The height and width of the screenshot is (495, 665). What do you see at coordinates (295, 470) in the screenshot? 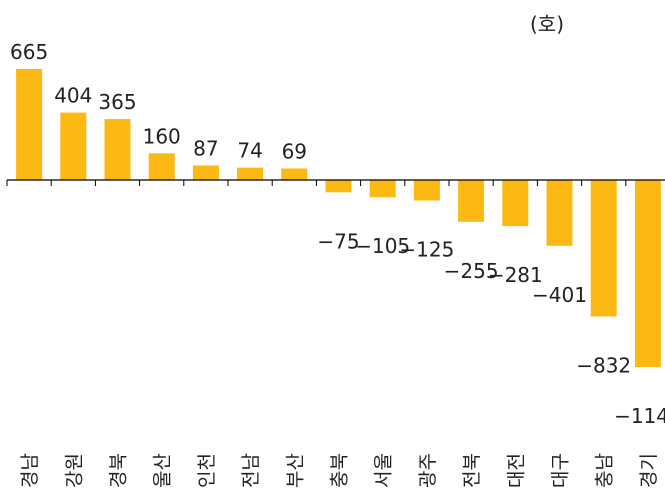
I see `category-label: 부산` at bounding box center [295, 470].